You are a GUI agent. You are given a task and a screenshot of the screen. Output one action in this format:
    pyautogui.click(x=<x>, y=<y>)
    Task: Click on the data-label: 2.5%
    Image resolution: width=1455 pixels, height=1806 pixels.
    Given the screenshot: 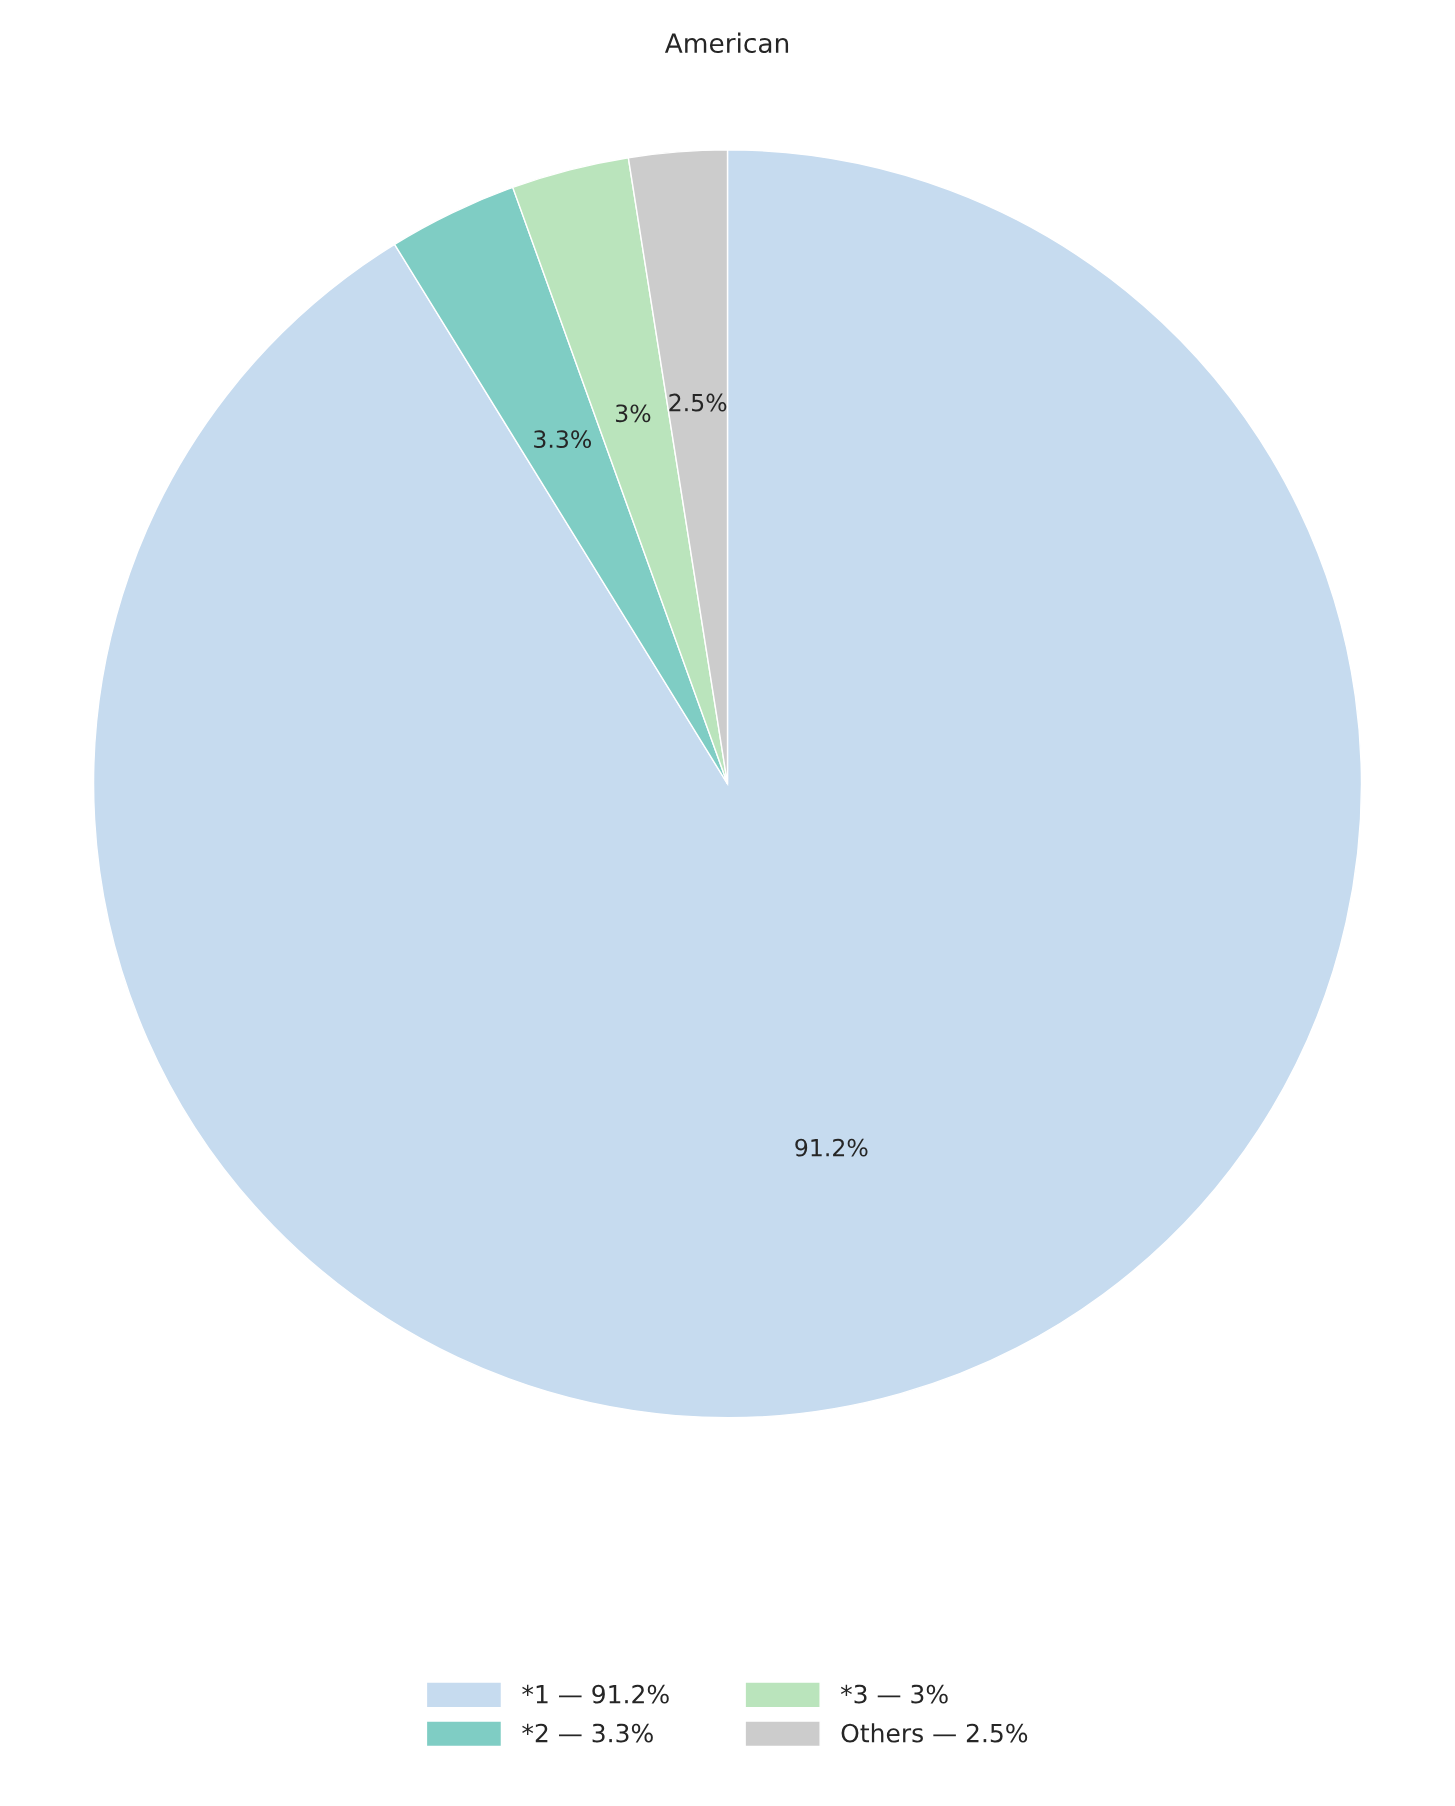 What is the action you would take?
    pyautogui.click(x=698, y=402)
    